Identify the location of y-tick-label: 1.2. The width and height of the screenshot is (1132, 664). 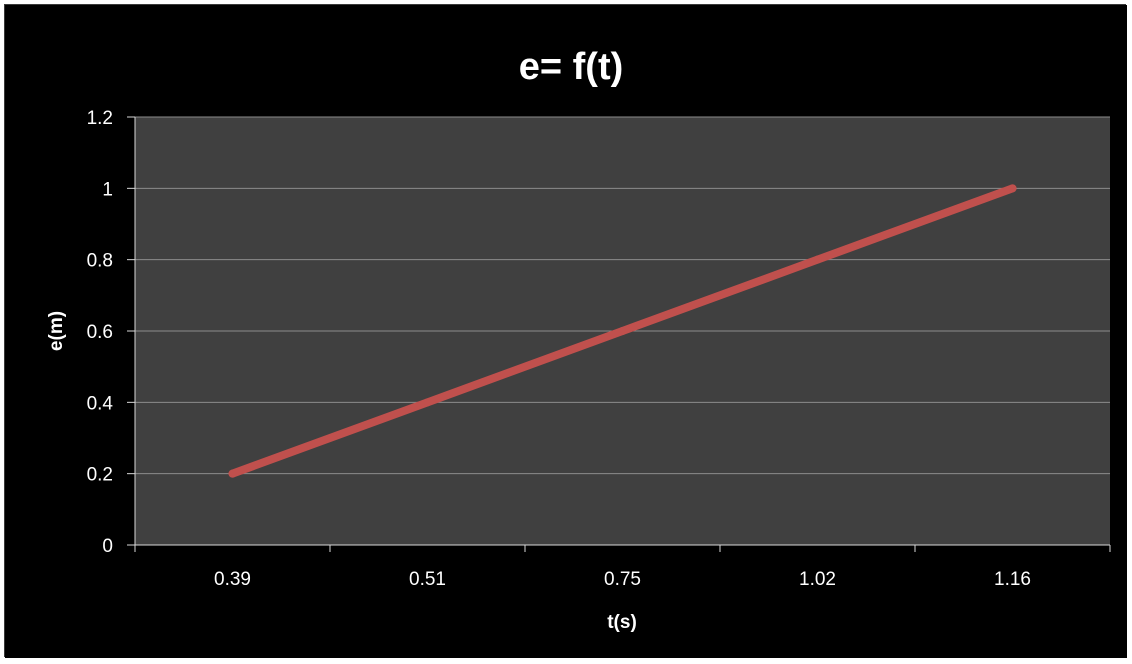
(100, 118).